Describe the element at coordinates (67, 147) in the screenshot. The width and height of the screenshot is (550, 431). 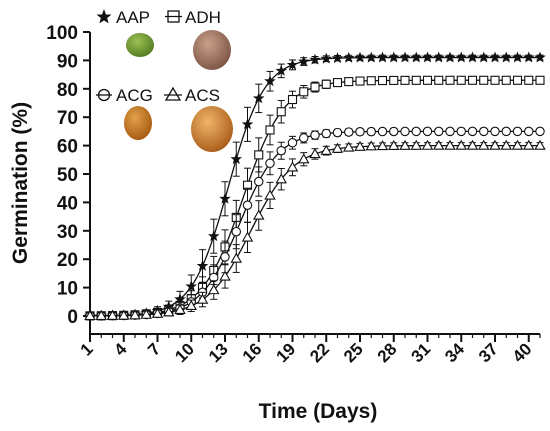
I see `y-tick-label: 60` at that location.